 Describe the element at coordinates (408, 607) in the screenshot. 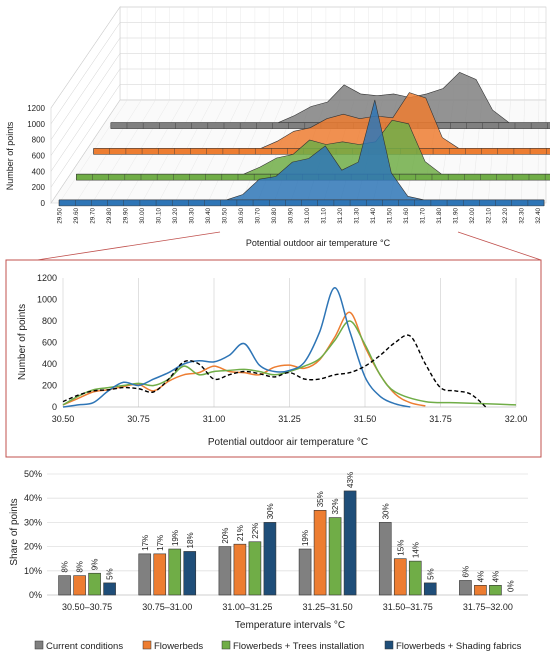

I see `category-label: 31.50–31.75` at that location.